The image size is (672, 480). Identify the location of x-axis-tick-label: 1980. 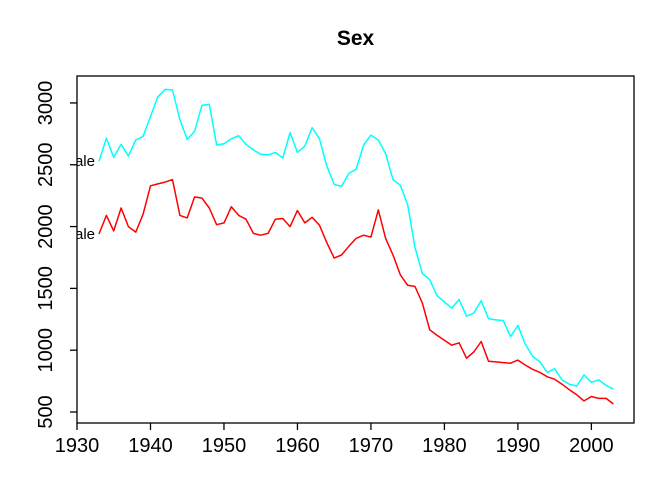
(444, 446).